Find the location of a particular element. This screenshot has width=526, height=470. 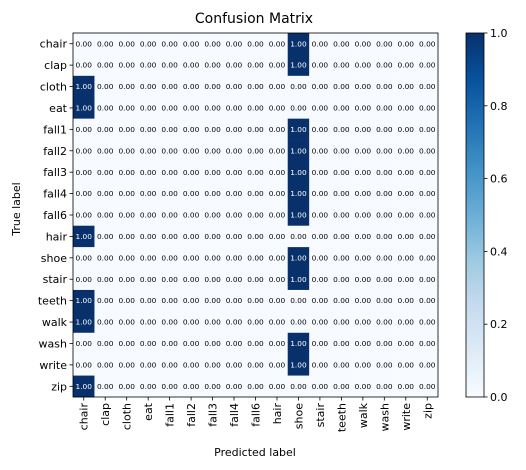

x-axis-label: Predicted label is located at coordinates (255, 452).